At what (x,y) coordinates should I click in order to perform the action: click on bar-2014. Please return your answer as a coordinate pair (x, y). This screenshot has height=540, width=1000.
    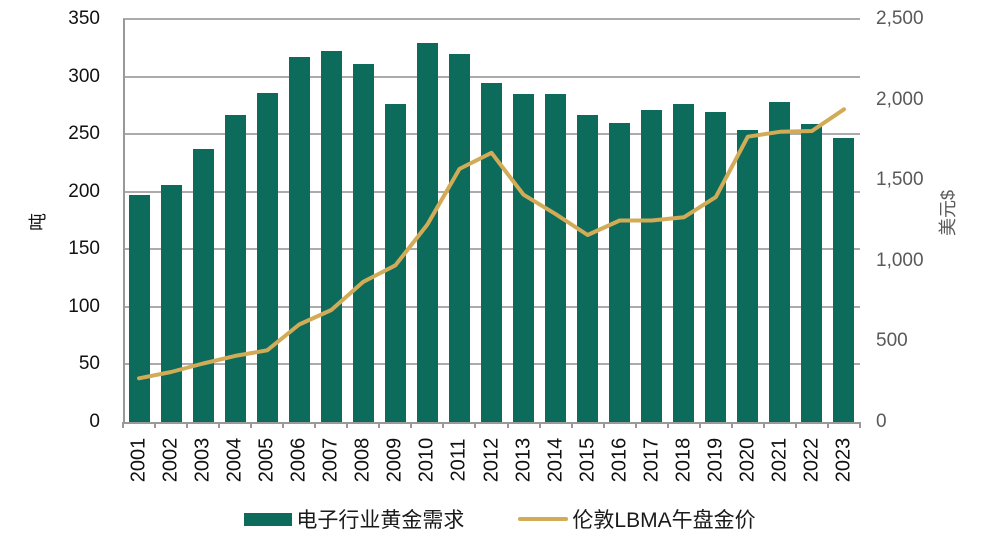
    Looking at the image, I should click on (556, 257).